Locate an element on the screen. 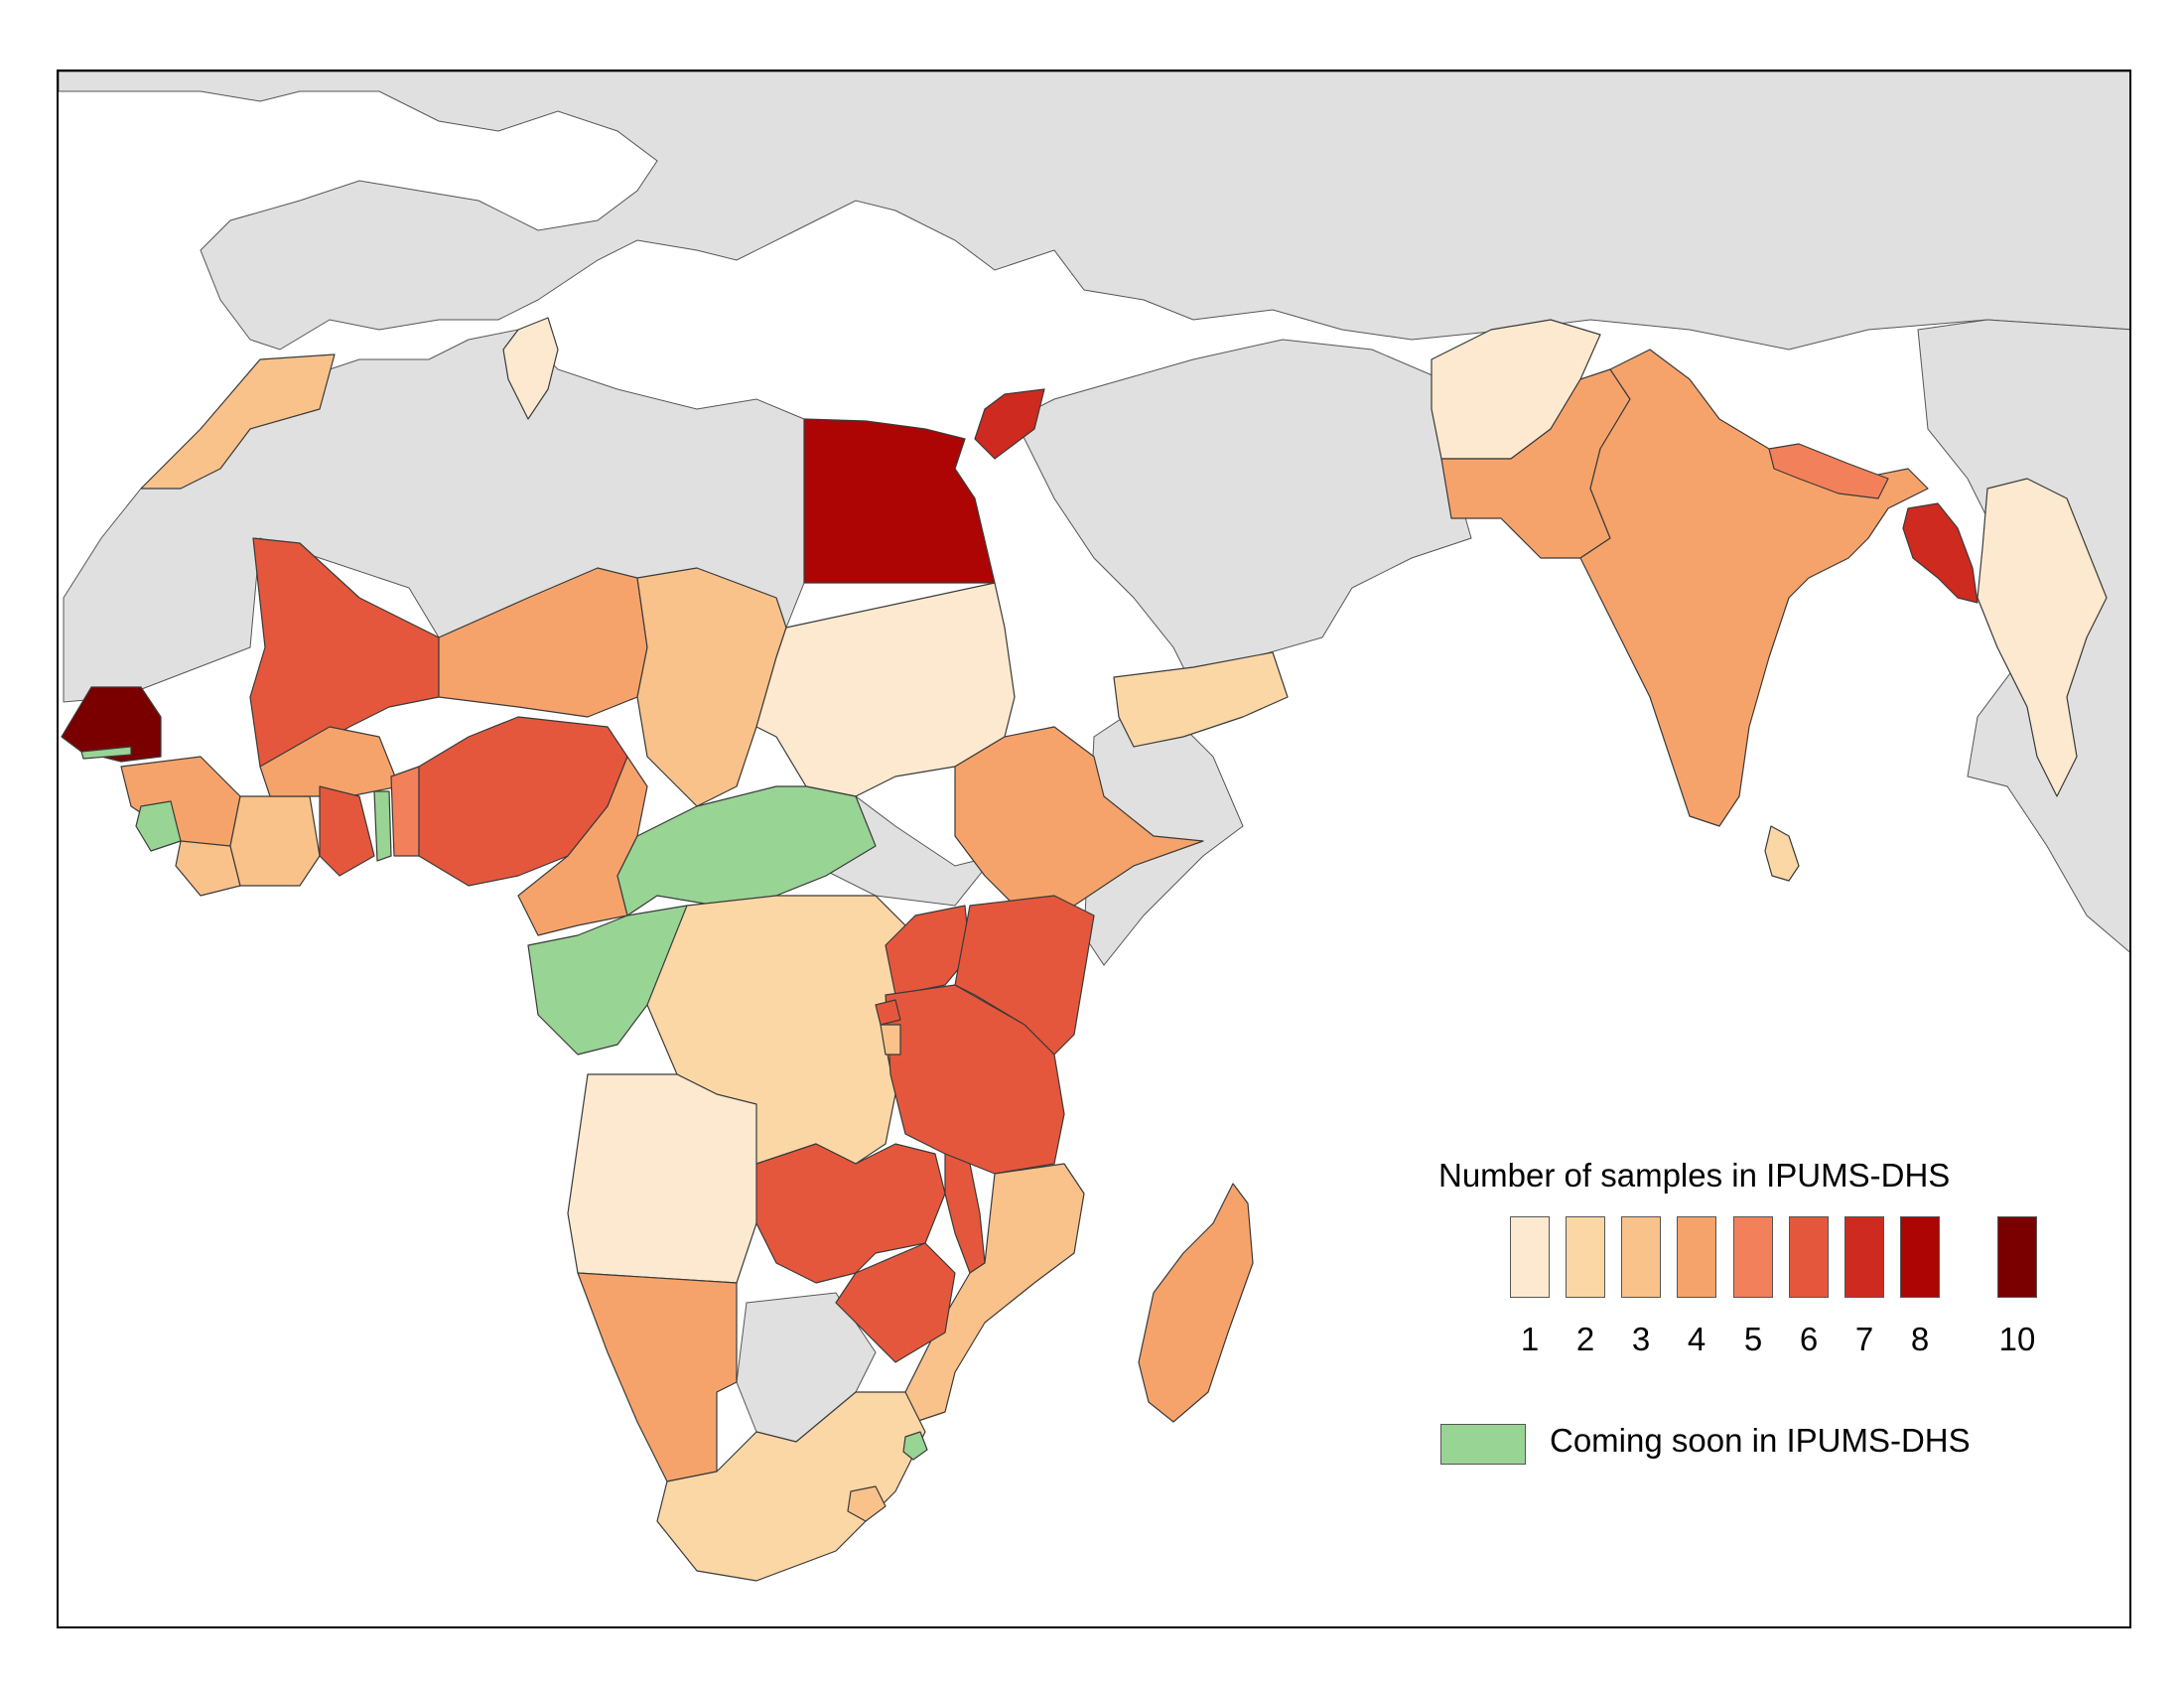 This screenshot has height=1688, width=2184. country-madagascar is located at coordinates (1196, 1303).